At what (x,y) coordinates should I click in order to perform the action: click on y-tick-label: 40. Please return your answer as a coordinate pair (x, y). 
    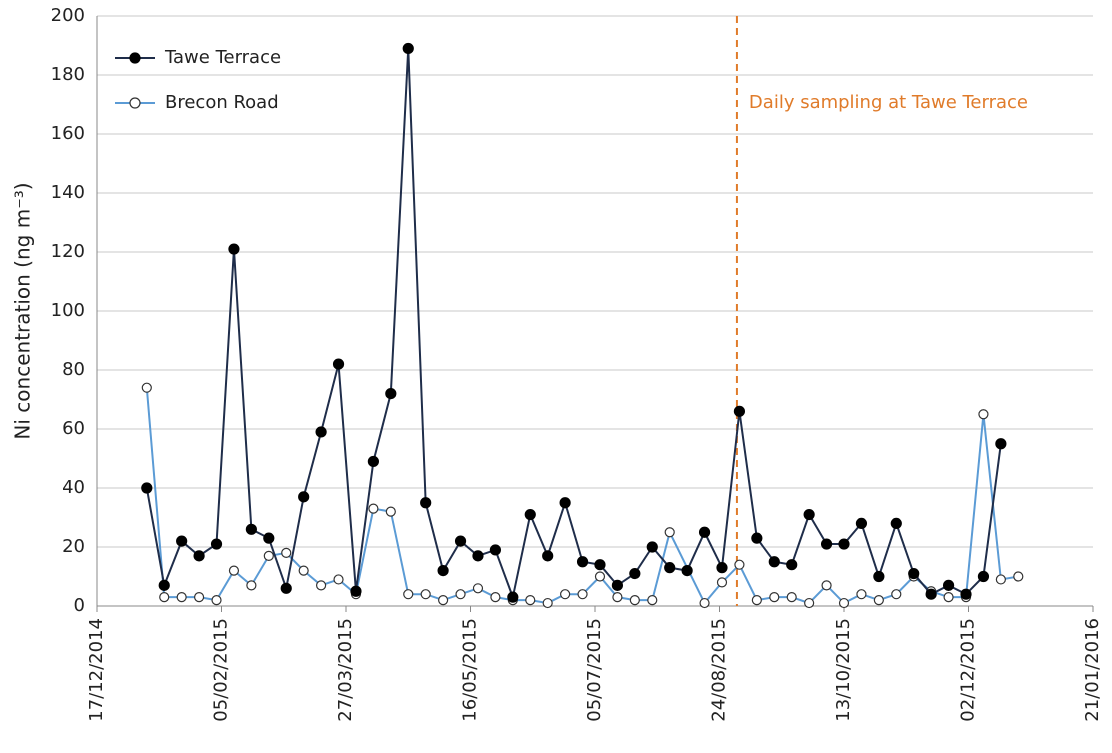
    Looking at the image, I should click on (73, 487).